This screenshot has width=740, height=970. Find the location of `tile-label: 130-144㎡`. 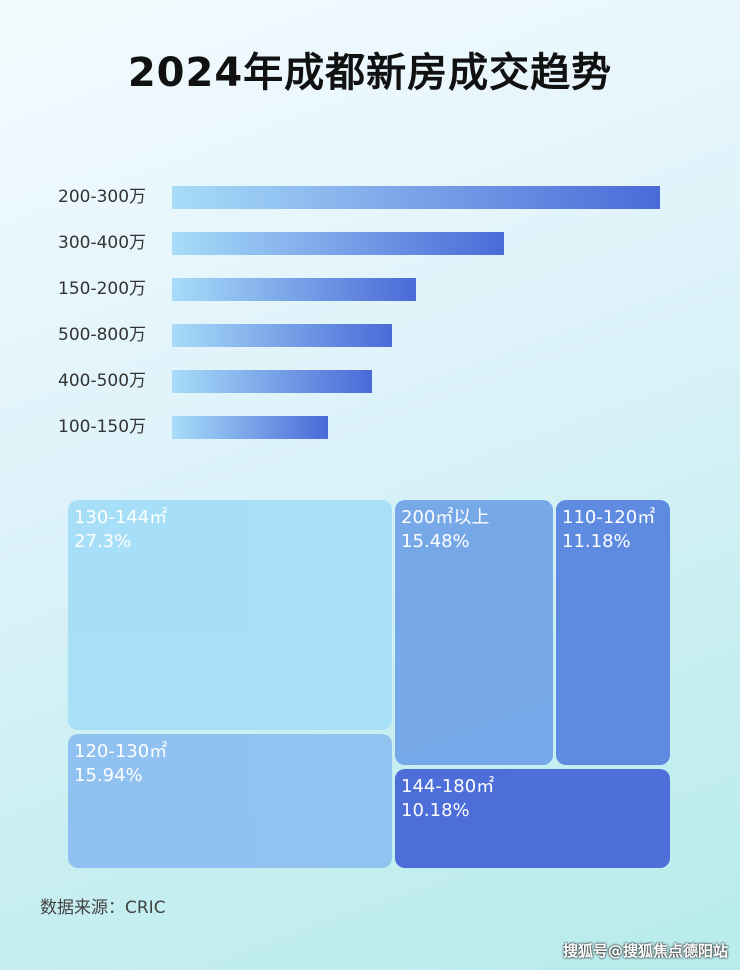

tile-label: 130-144㎡ is located at coordinates (121, 517).